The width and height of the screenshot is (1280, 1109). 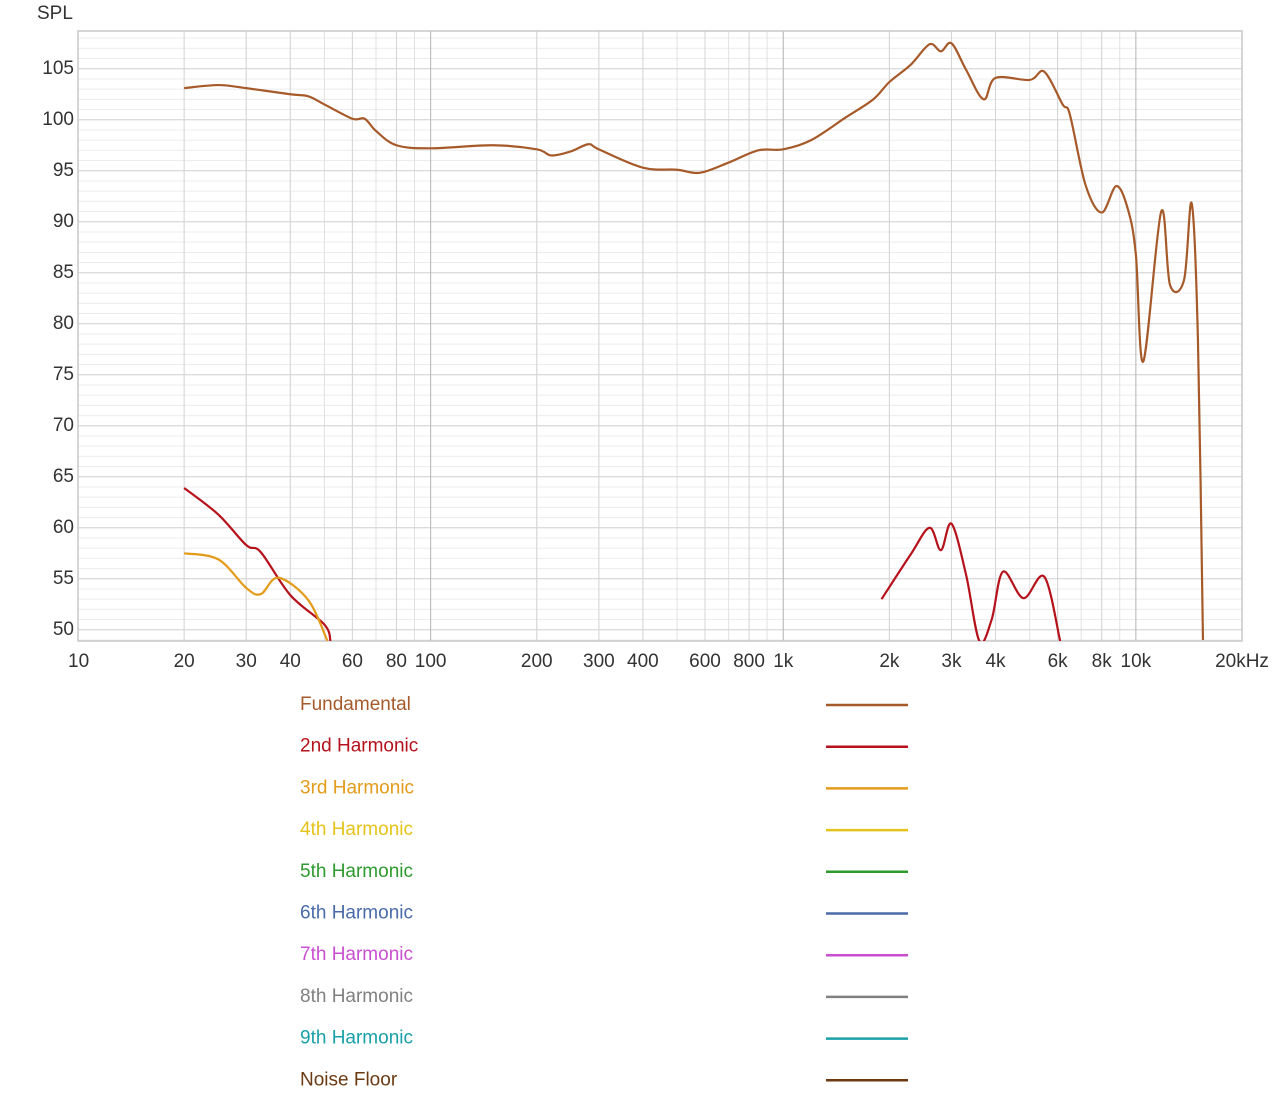 I want to click on x-tick-label: 800, so click(x=749, y=661).